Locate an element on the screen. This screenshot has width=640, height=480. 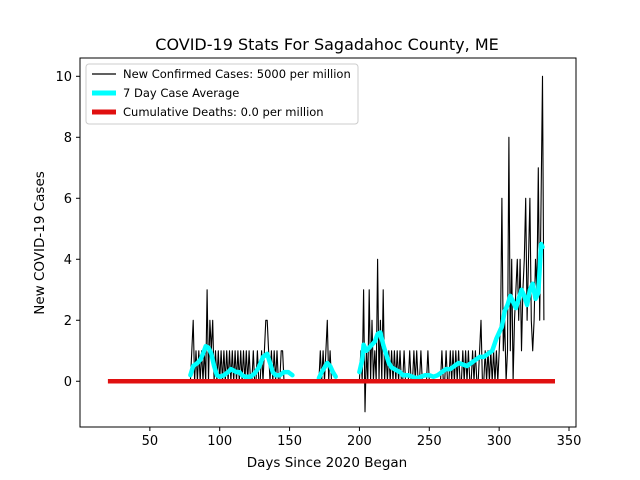
legend-label-7-day-average: 7 Day Case Average is located at coordinates (181, 93).